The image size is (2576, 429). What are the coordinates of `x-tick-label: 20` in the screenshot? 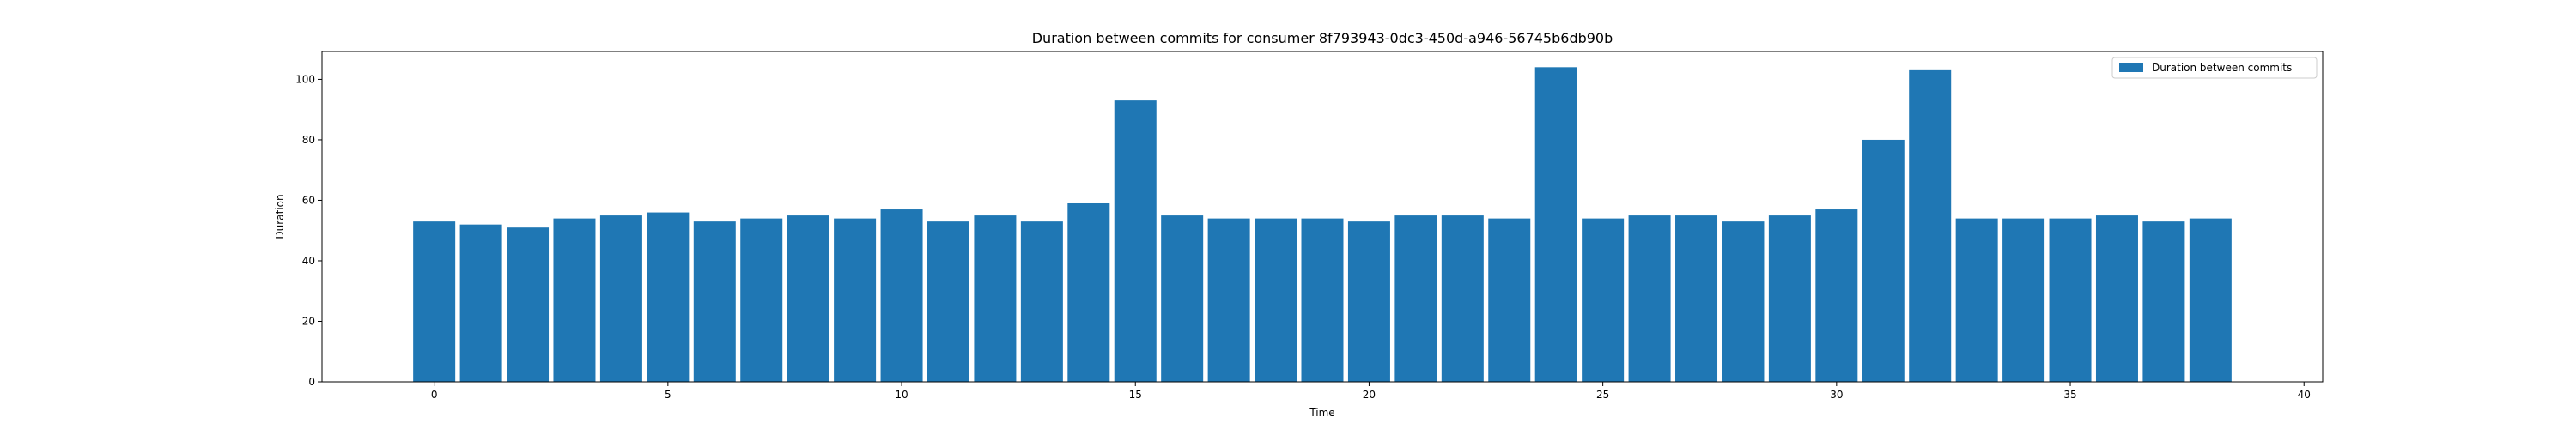 It's located at (1369, 395).